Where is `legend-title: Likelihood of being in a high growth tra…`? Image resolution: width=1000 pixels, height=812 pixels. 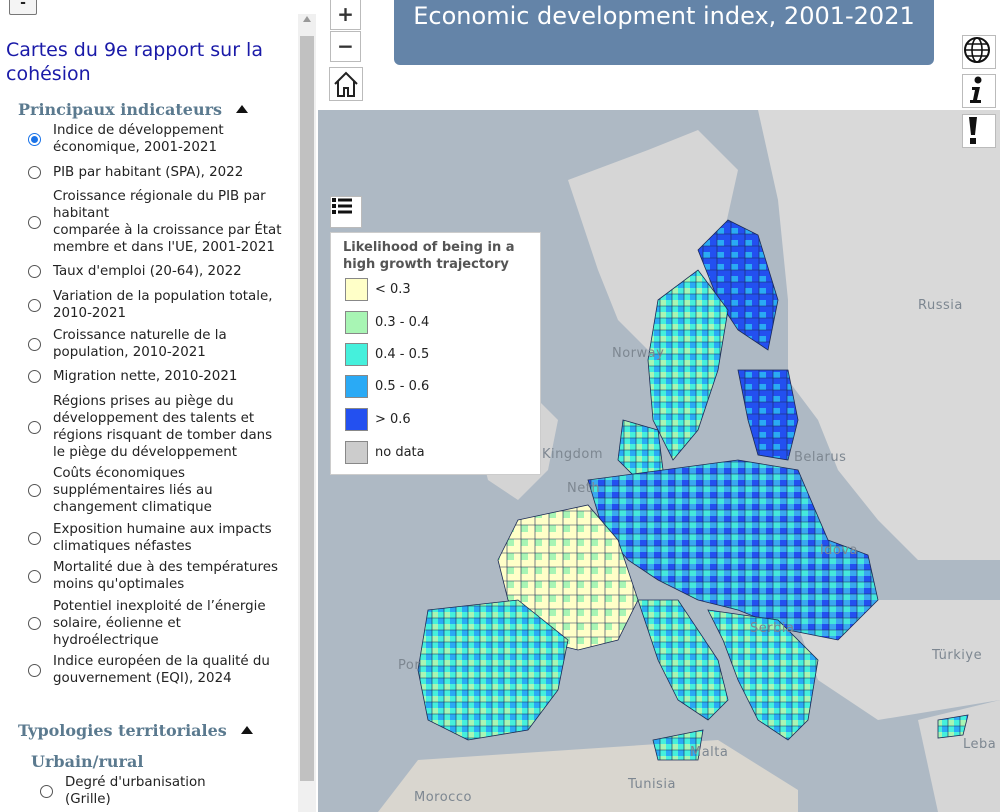 legend-title: Likelihood of being in a high growth tra… is located at coordinates (429, 256).